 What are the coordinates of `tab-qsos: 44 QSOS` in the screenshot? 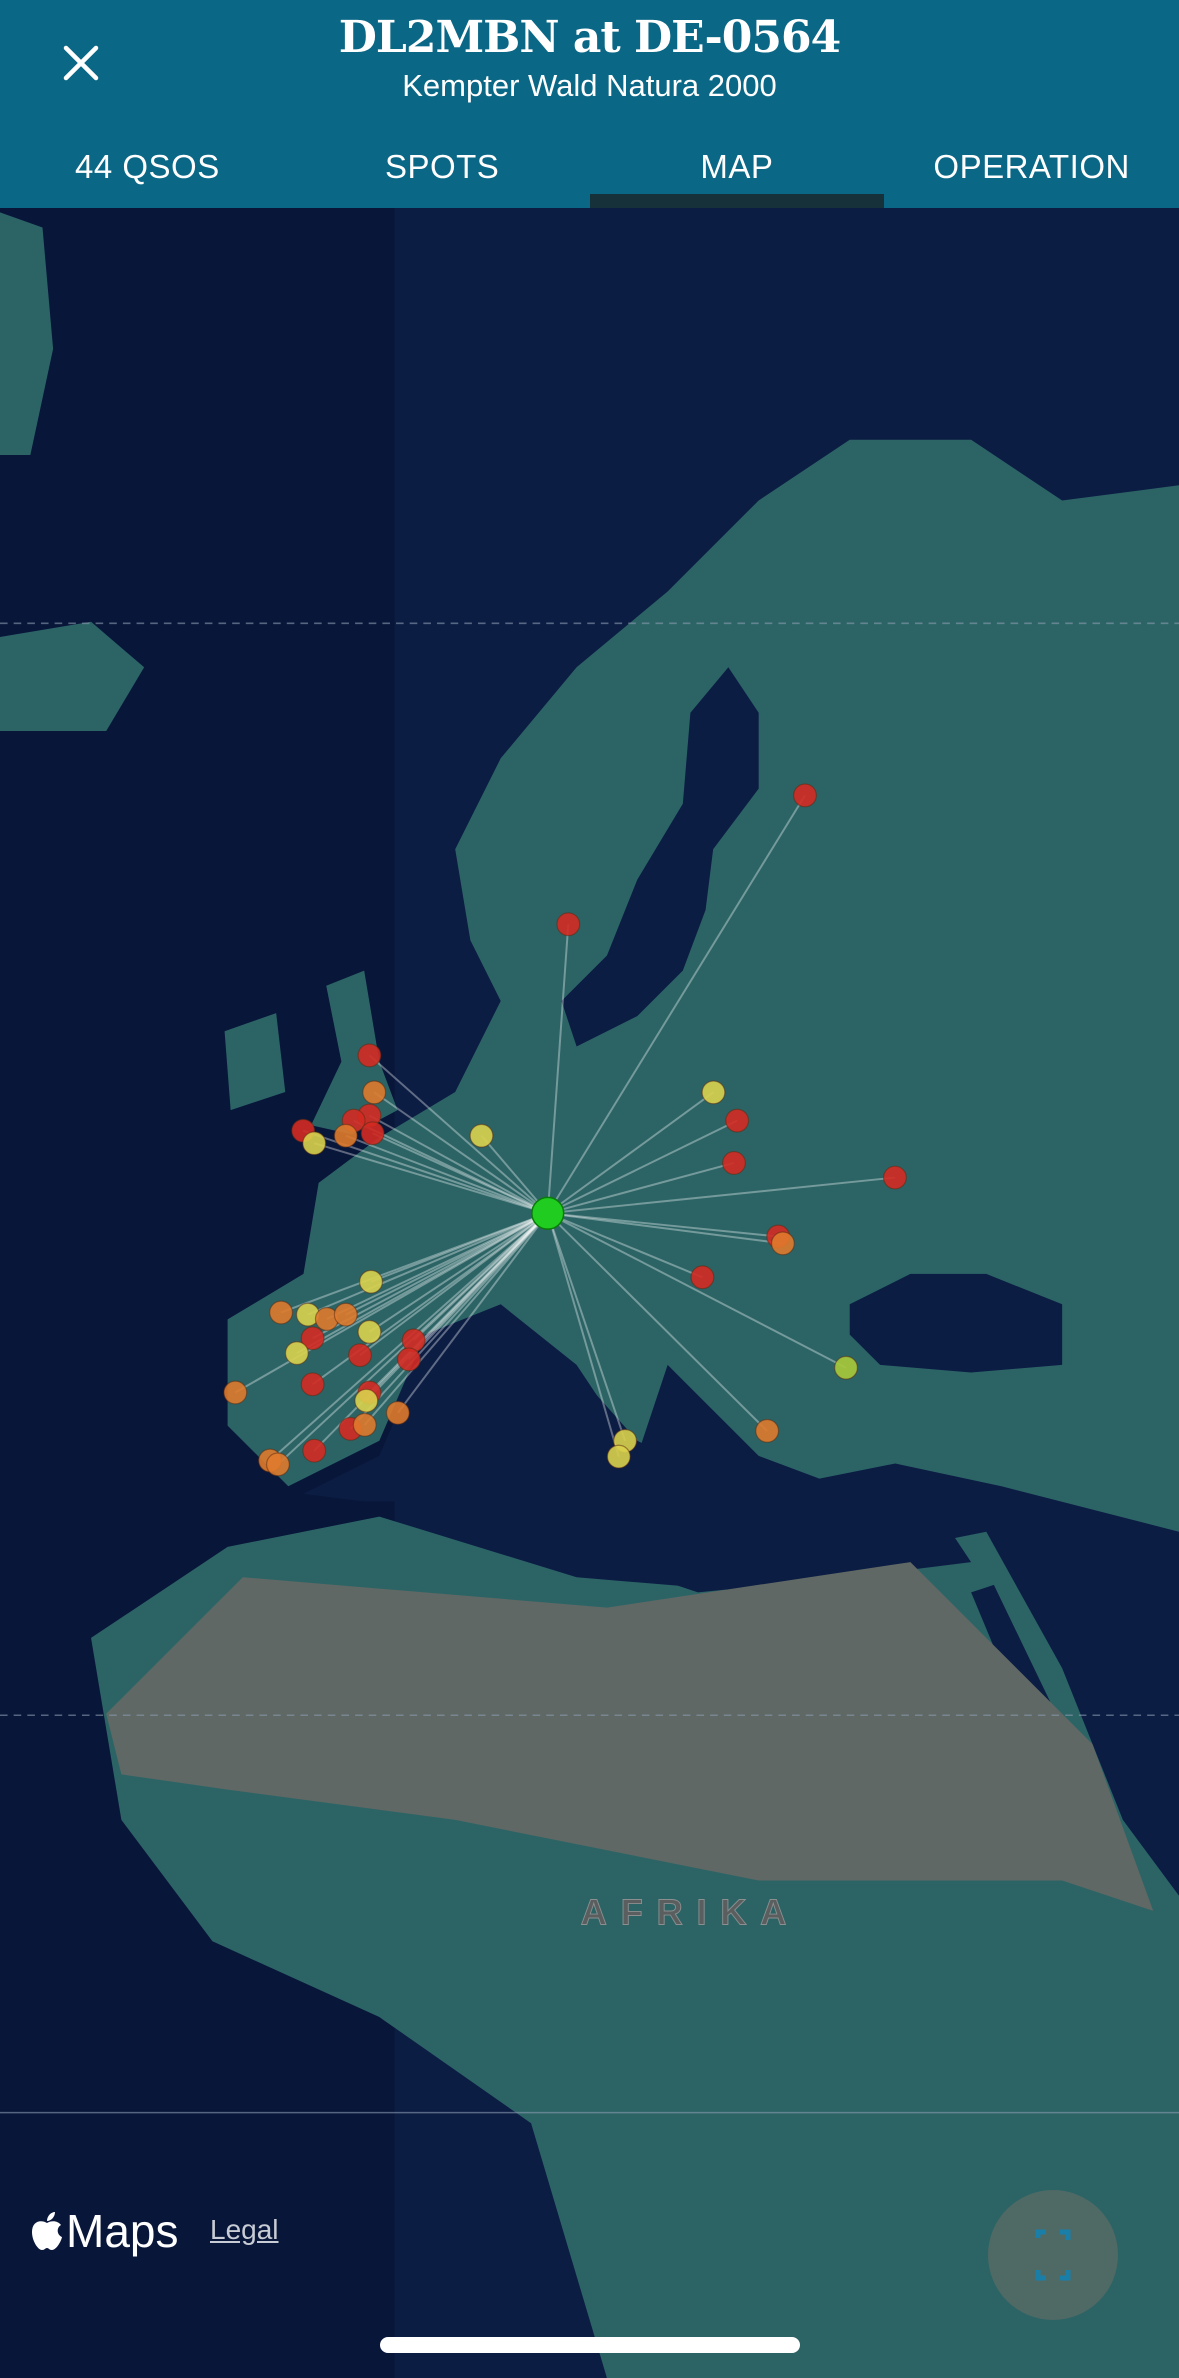 It's located at (147, 166).